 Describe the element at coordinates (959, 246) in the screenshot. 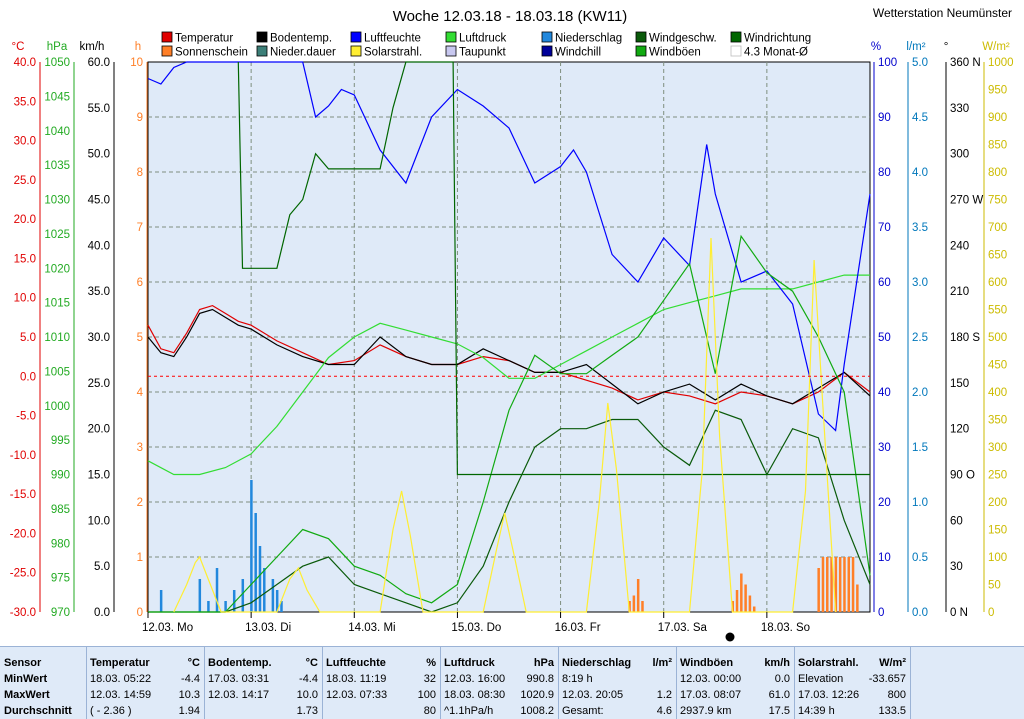

I see `tick-label: 240` at that location.